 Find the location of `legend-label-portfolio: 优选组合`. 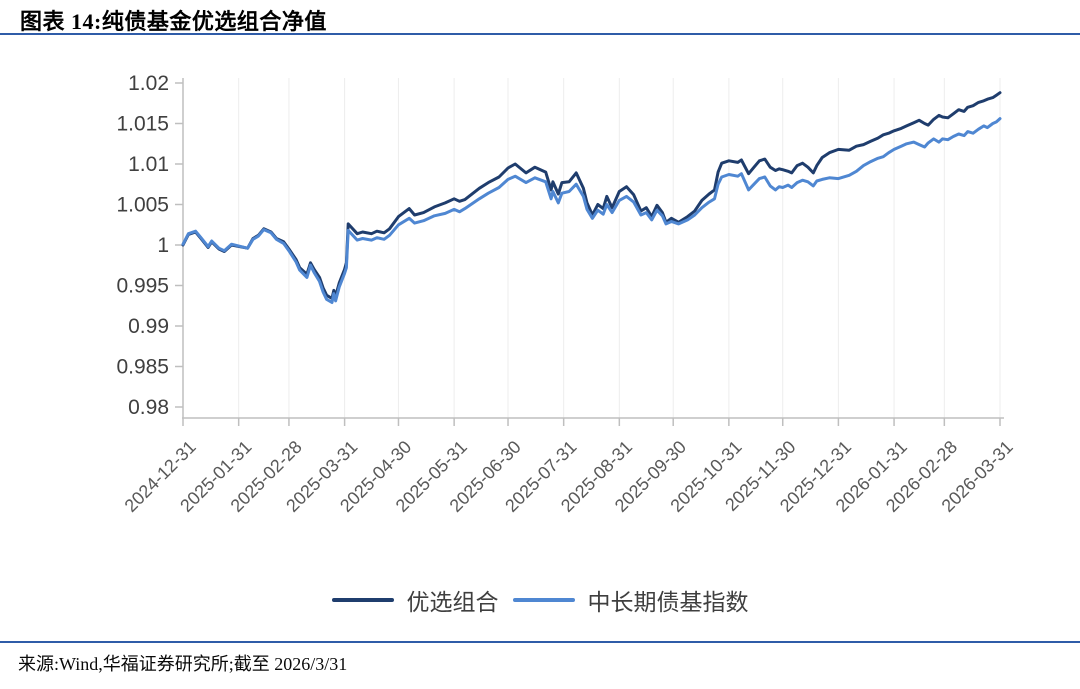

legend-label-portfolio: 优选组合 is located at coordinates (452, 602).